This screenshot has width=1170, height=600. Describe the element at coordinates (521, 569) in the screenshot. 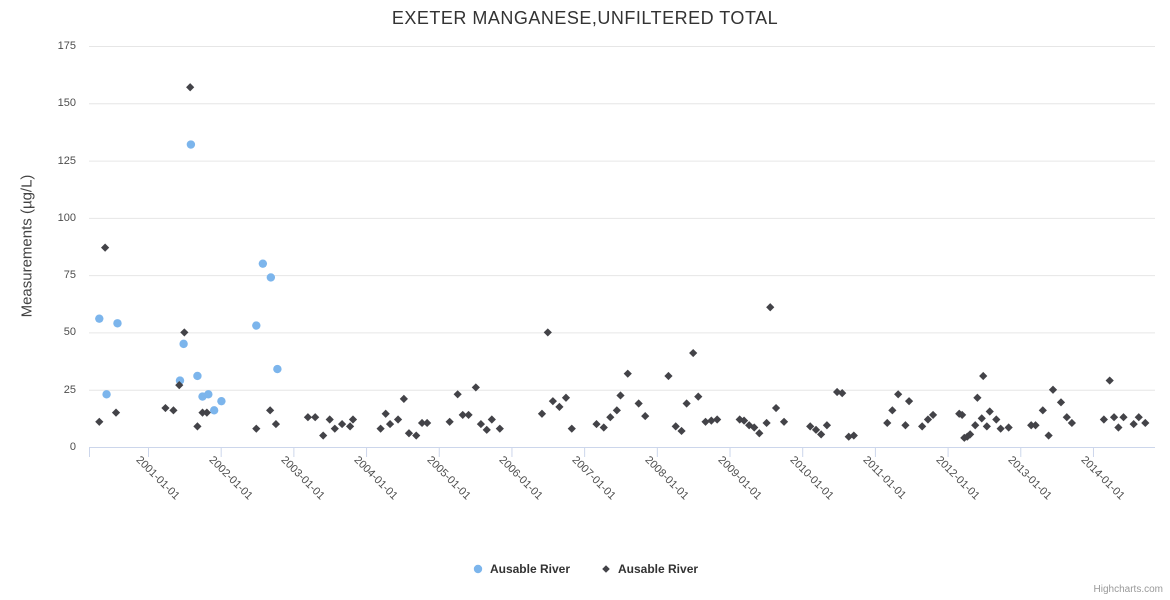

I see `legend-item-ausable-river-circle: Ausable River` at that location.